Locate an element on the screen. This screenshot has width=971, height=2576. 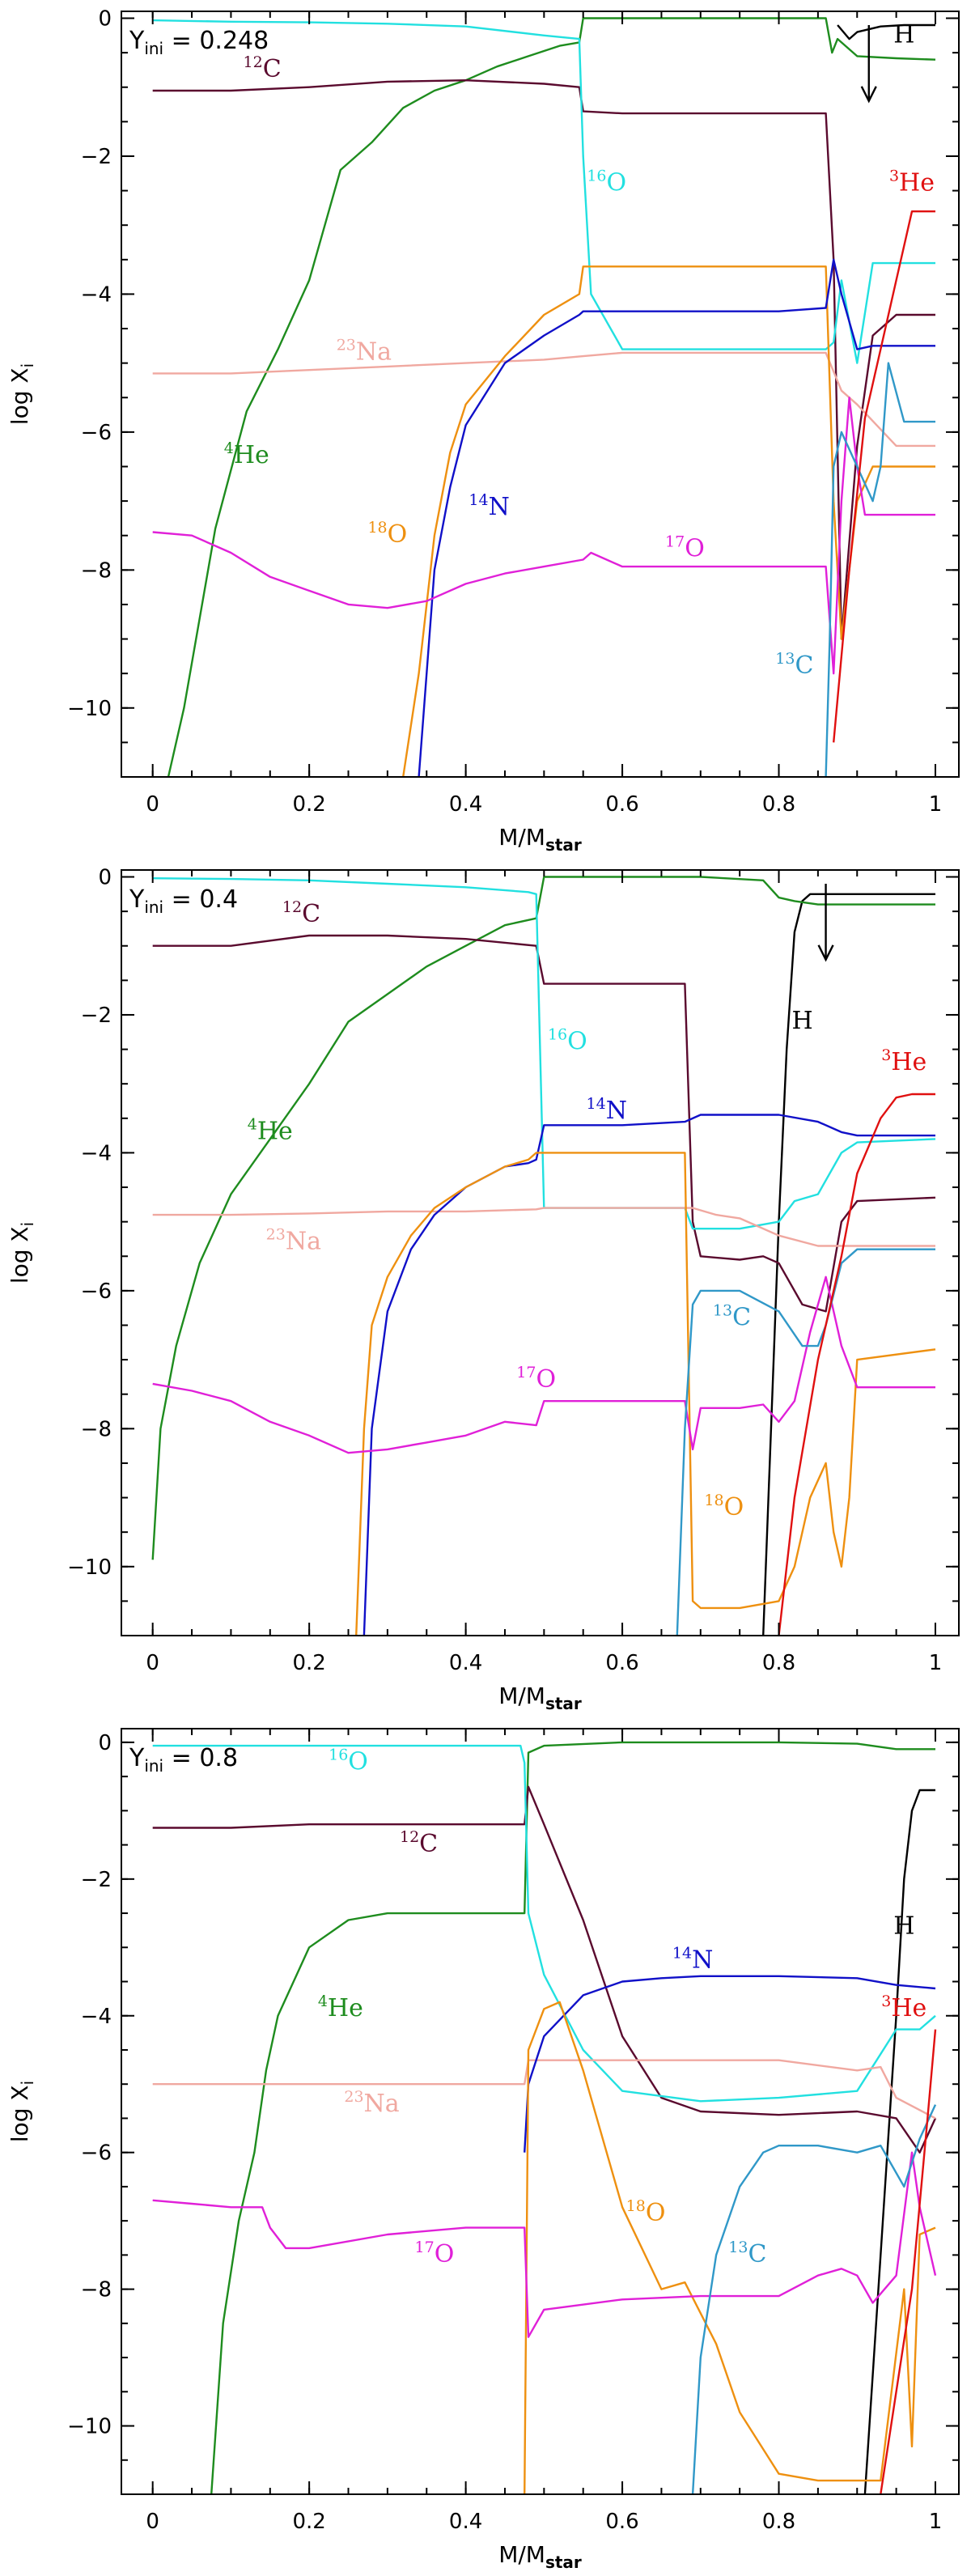
panel2-label-O17: 17O is located at coordinates (536, 1379).